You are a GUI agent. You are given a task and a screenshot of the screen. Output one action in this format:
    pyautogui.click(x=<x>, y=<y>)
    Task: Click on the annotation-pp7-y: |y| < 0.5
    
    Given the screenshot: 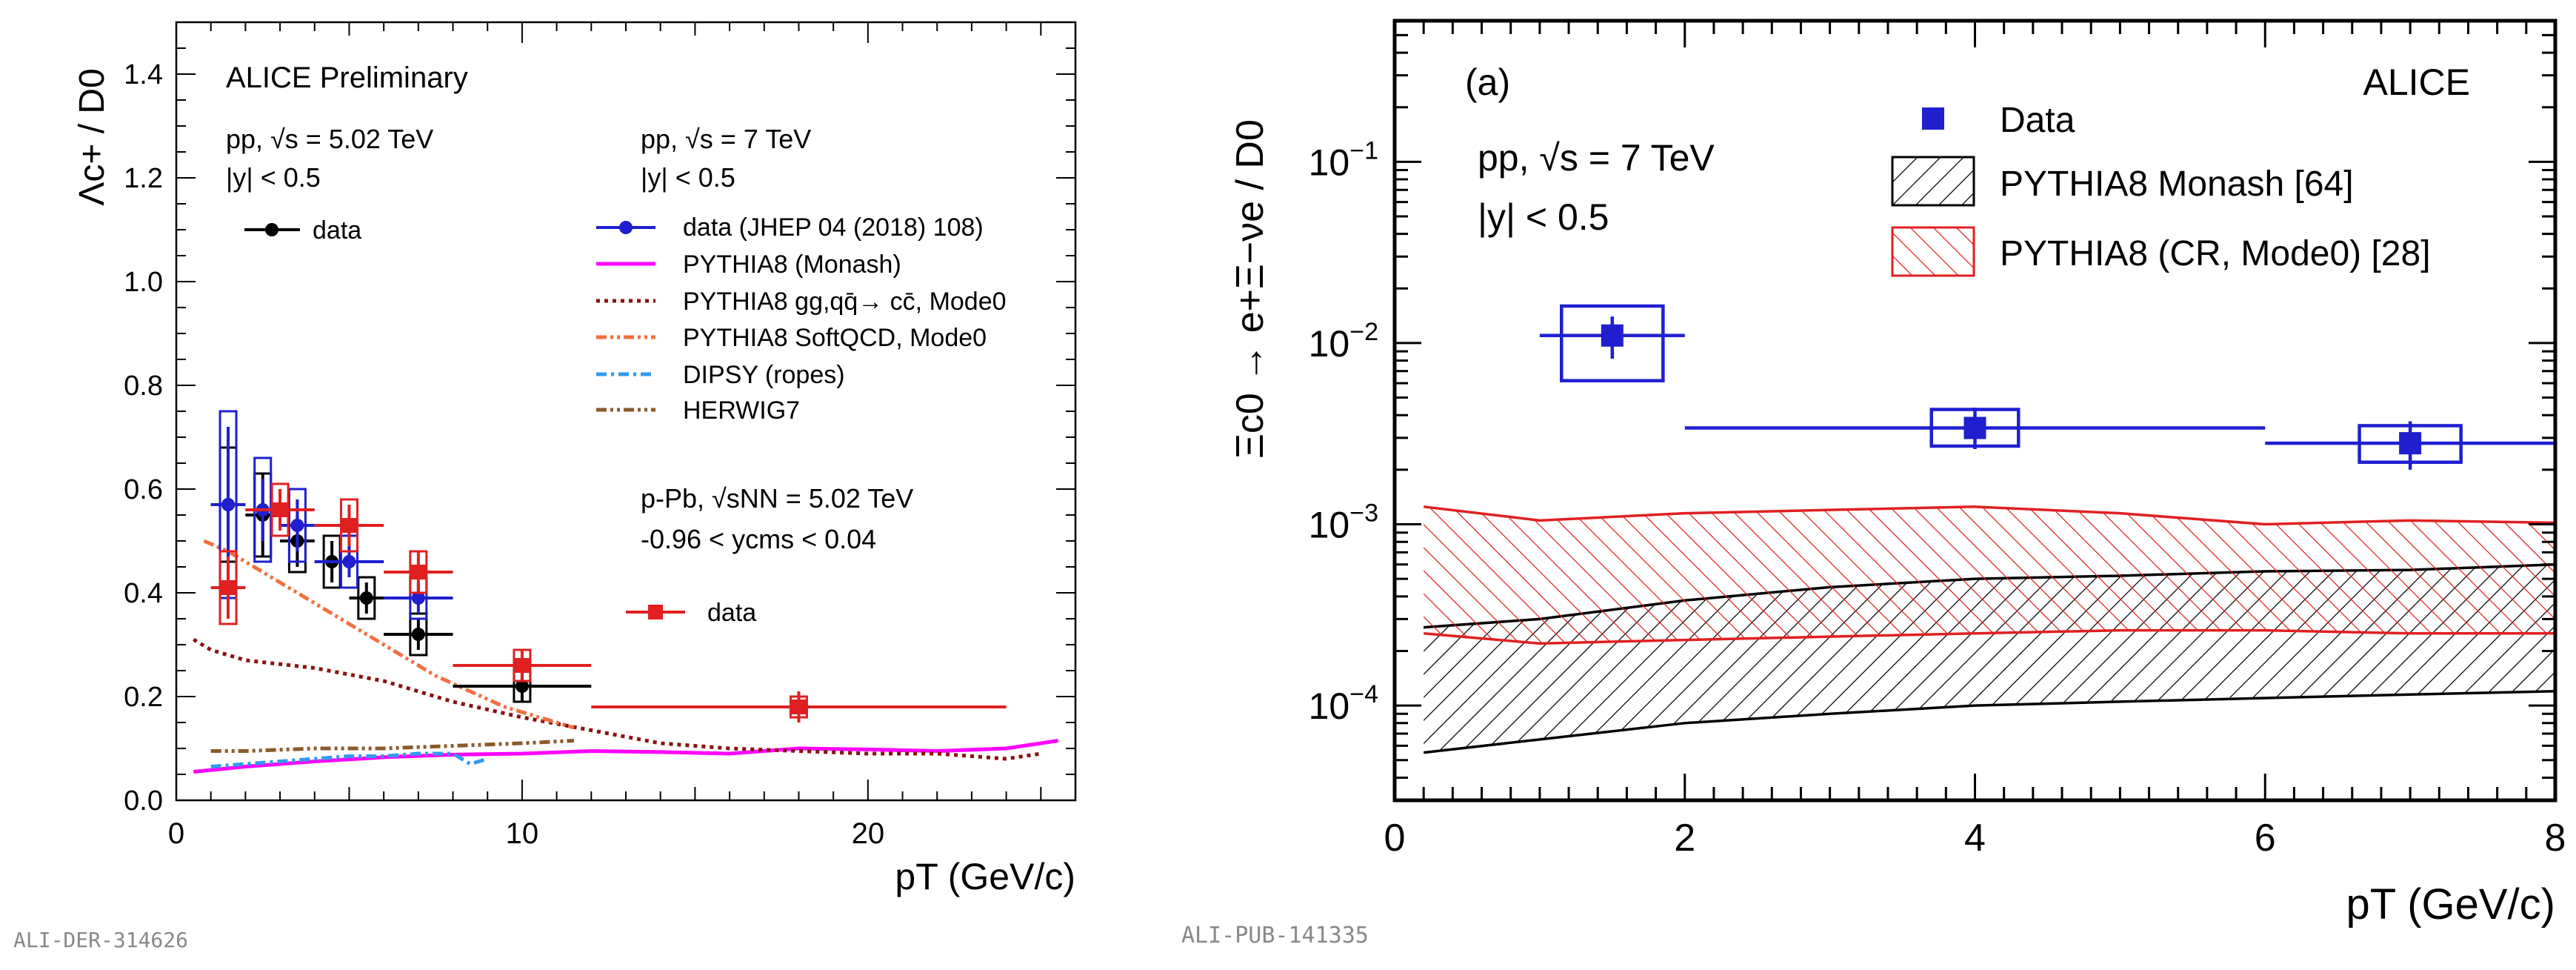 What is the action you would take?
    pyautogui.click(x=688, y=177)
    